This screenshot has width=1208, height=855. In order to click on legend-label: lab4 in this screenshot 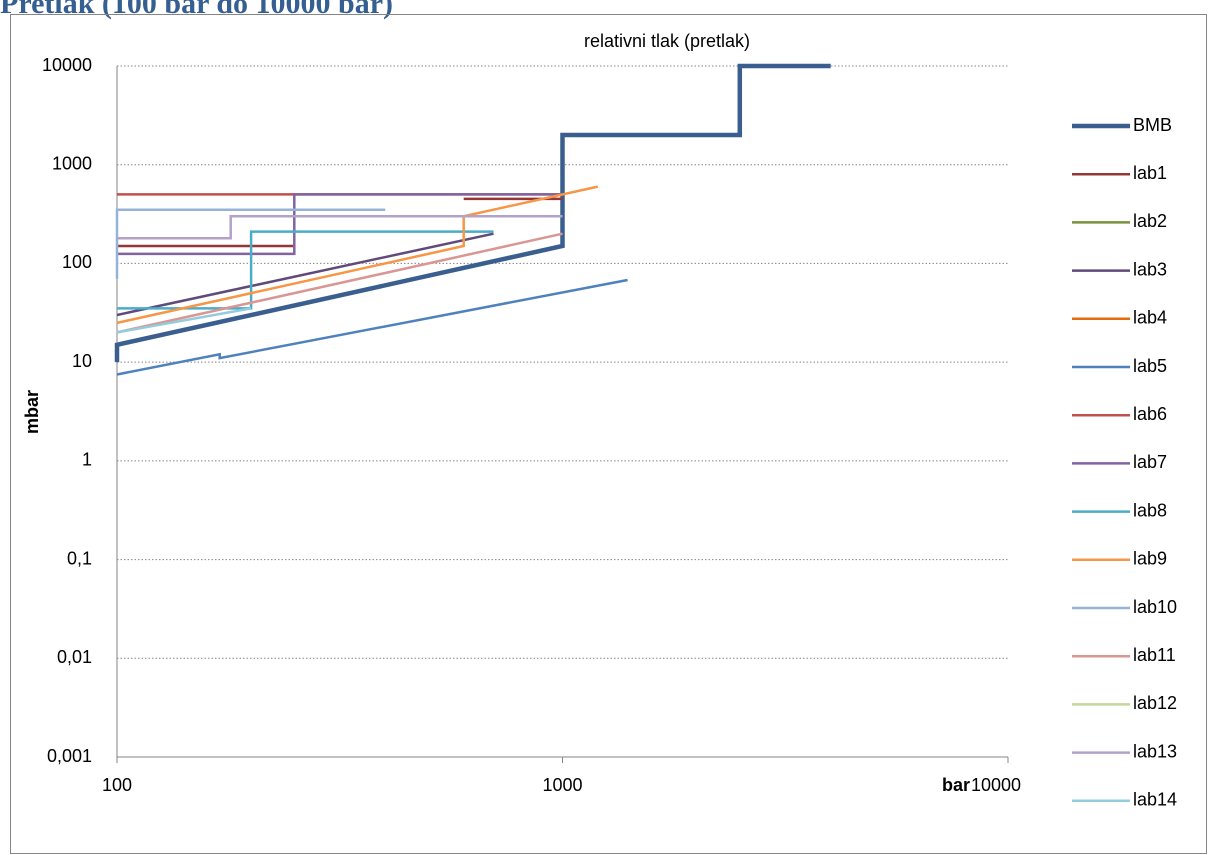, I will do `click(1150, 318)`.